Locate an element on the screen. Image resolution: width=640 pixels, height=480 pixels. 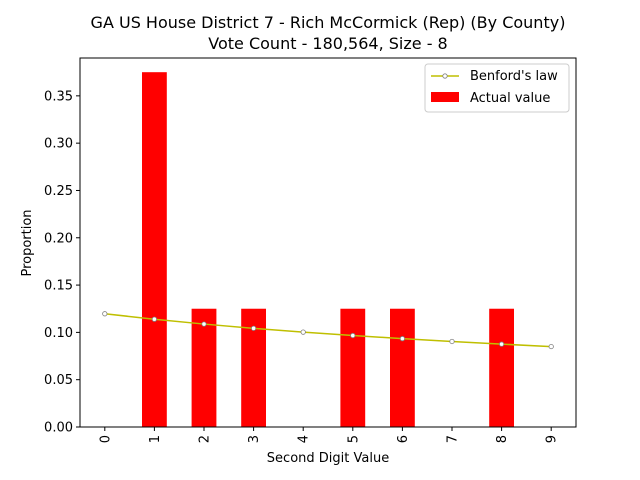
benford-line is located at coordinates (328, 330).